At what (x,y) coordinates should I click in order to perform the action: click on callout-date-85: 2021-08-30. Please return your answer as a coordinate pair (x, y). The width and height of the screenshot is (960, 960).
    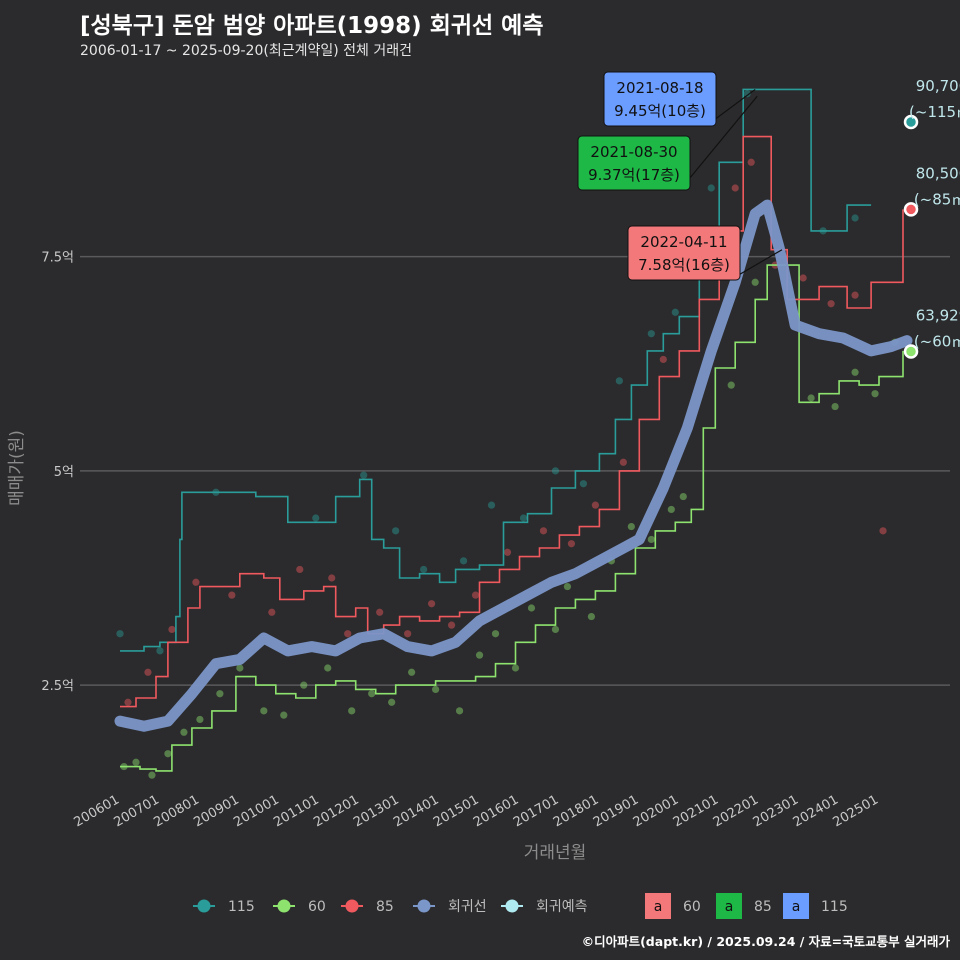
    Looking at the image, I should click on (633, 152).